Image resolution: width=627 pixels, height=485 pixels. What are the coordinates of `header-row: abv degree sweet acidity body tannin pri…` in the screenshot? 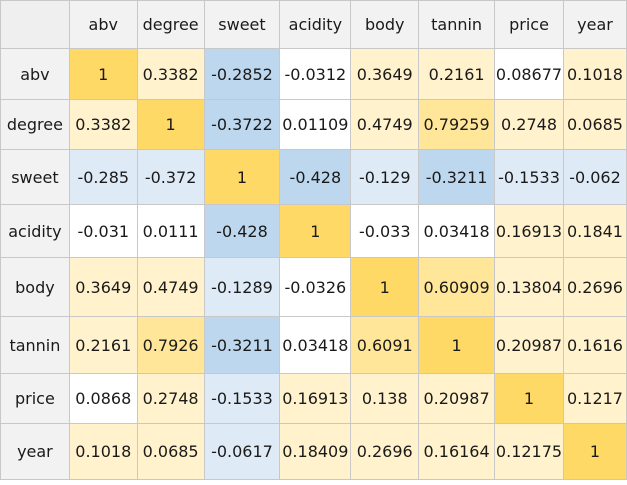 It's located at (313, 24).